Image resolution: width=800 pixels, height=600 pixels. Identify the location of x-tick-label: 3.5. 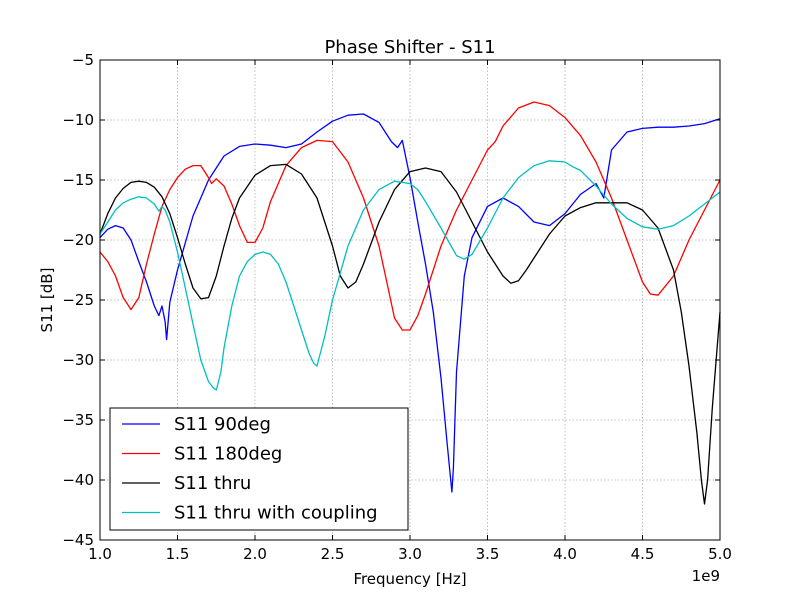
(488, 554).